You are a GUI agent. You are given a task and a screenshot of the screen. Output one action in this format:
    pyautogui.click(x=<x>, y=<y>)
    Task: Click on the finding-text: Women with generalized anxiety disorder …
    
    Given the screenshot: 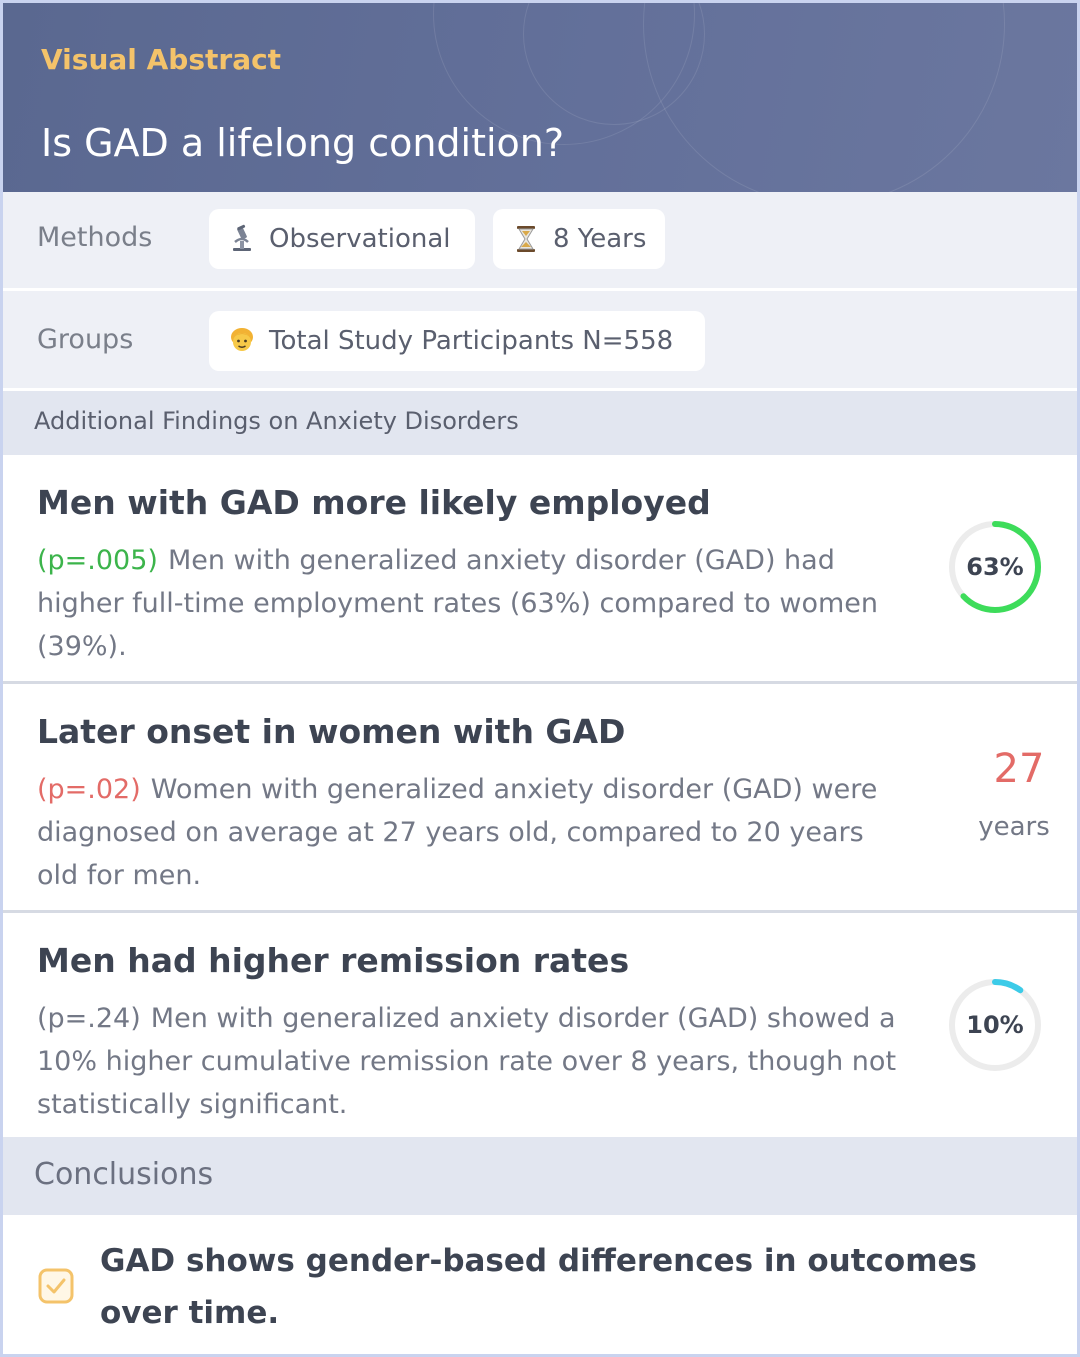 What is the action you would take?
    pyautogui.click(x=457, y=832)
    